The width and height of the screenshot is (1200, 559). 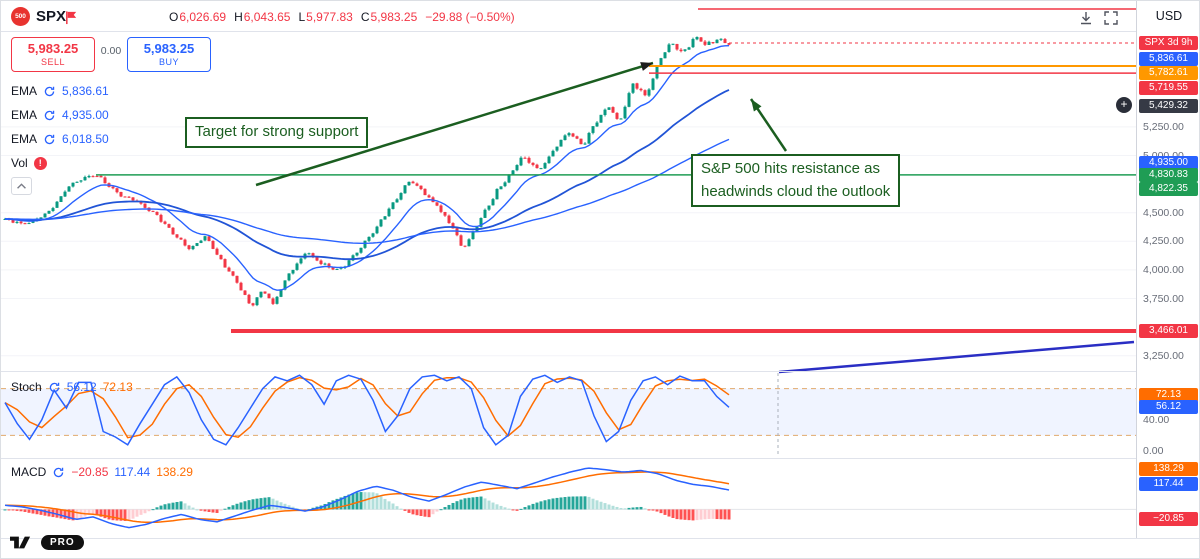 What do you see at coordinates (60, 91) in the screenshot?
I see `ema-legend-1: EMA 5,836.61` at bounding box center [60, 91].